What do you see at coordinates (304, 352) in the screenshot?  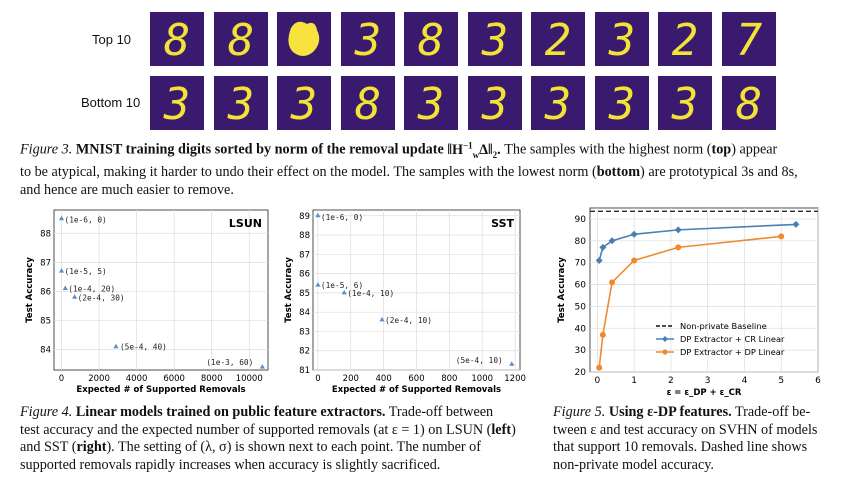 I see `y-tick-label: 82` at bounding box center [304, 352].